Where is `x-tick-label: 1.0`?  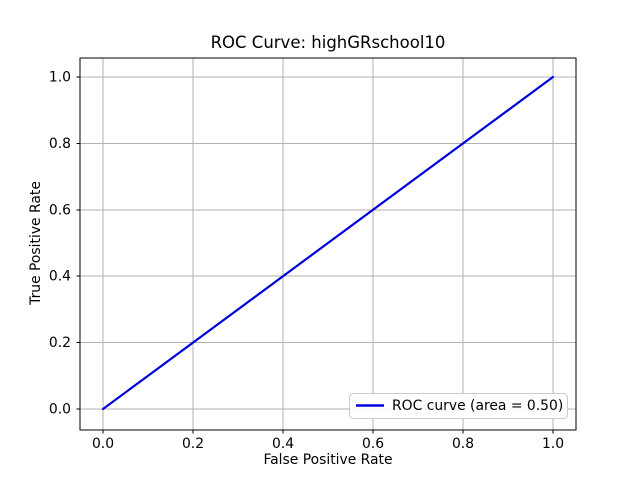
x-tick-label: 1.0 is located at coordinates (553, 444).